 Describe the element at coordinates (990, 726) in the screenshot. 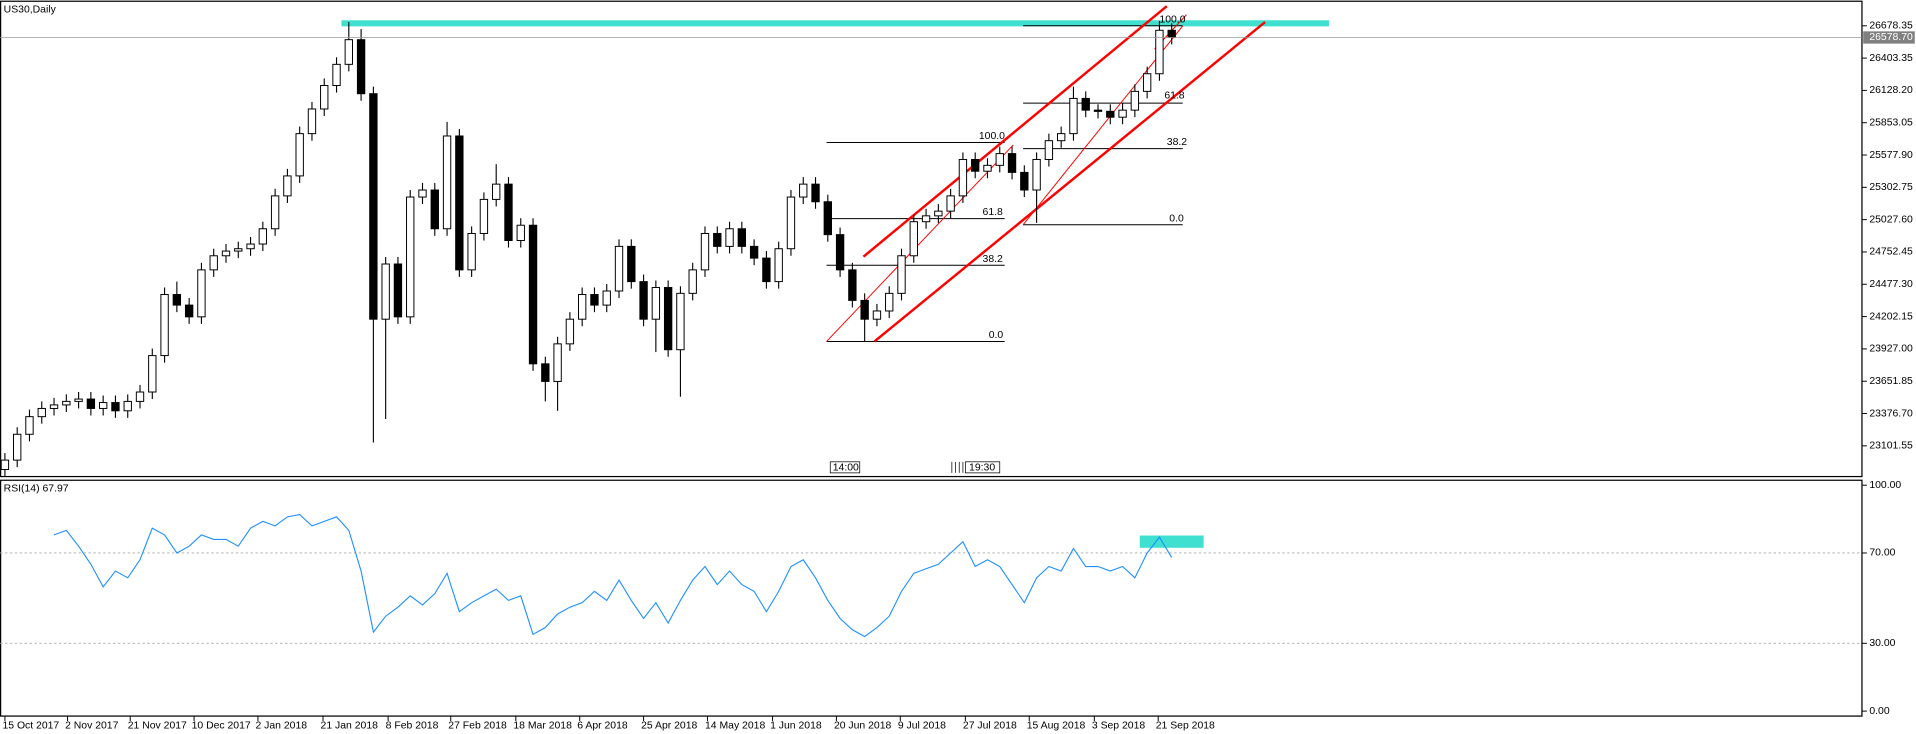

I see `x-tick-label: 27 Jul 2018` at that location.